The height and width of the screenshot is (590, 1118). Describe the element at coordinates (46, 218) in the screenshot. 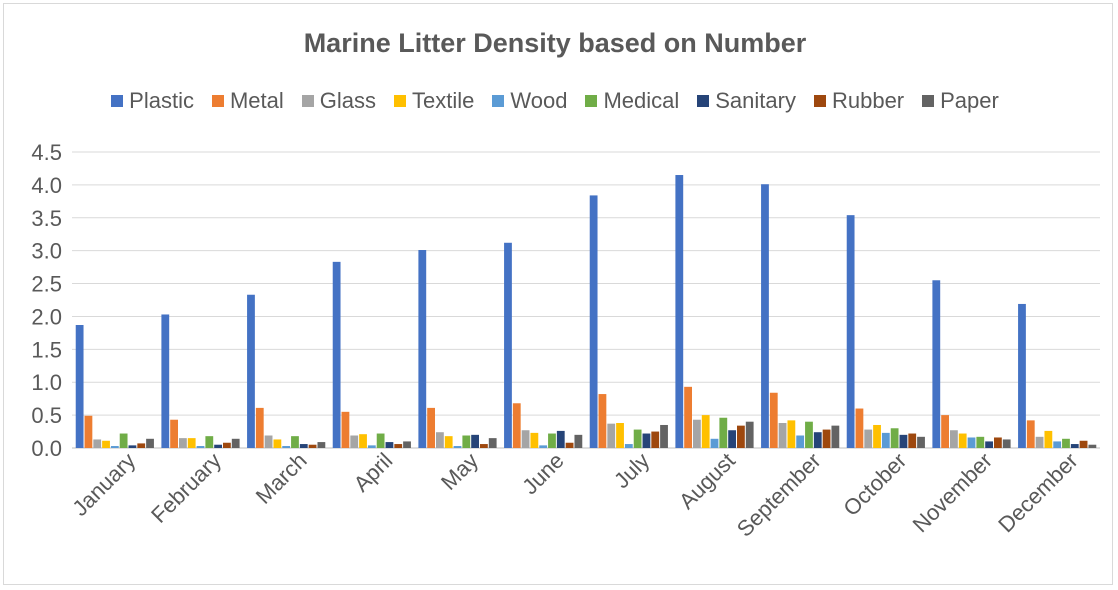

I see `y-tick-label: 3.5` at that location.